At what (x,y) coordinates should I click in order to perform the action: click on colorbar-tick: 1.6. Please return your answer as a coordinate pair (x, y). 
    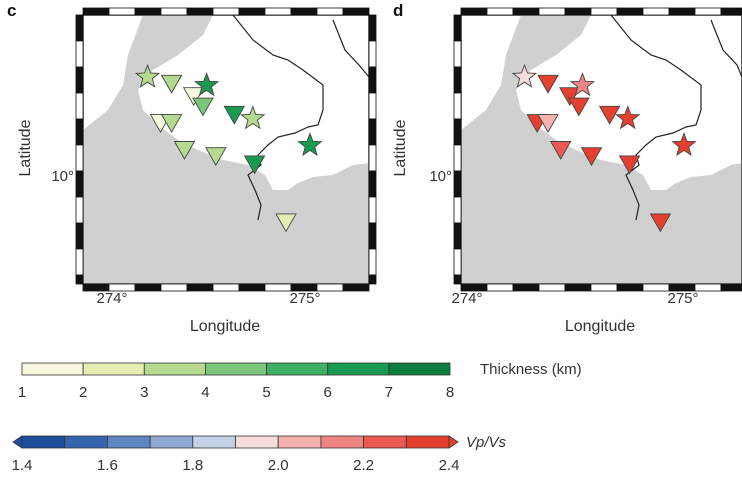
    Looking at the image, I should click on (107, 465).